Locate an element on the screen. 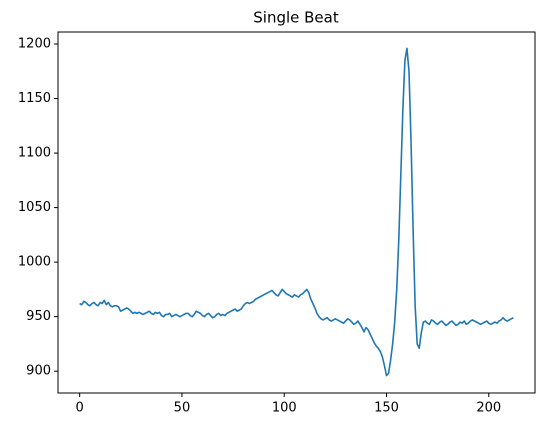 The height and width of the screenshot is (425, 550). y-tick-label: 1100 is located at coordinates (34, 153).